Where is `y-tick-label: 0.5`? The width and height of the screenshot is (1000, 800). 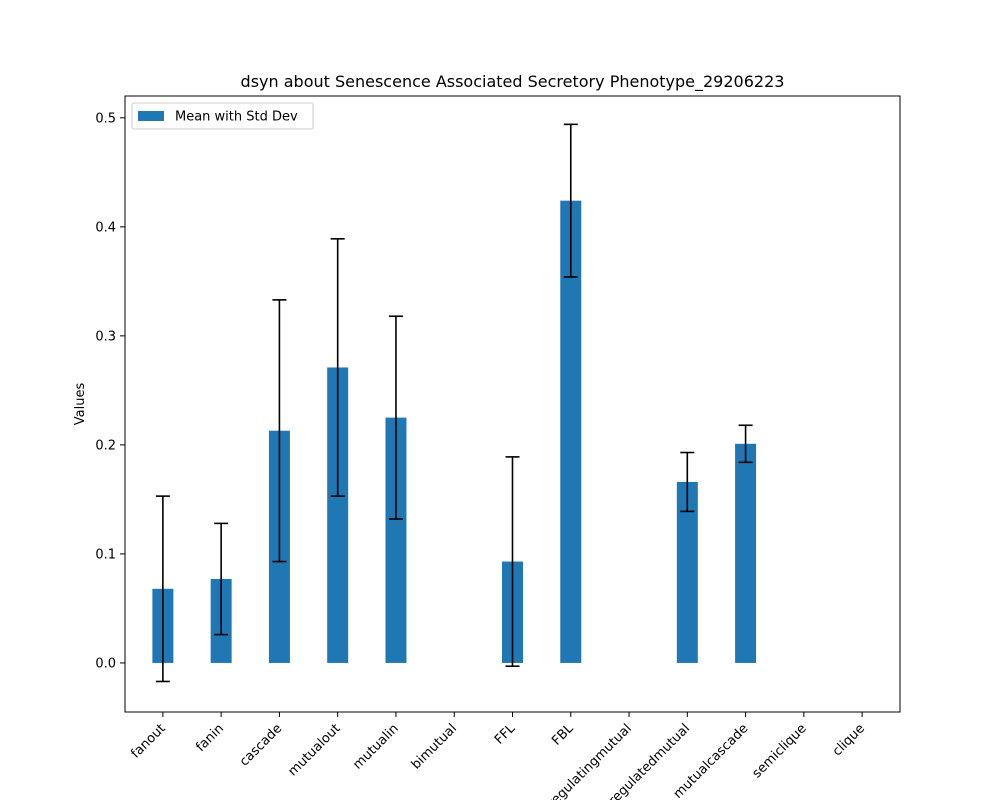 y-tick-label: 0.5 is located at coordinates (105, 118).